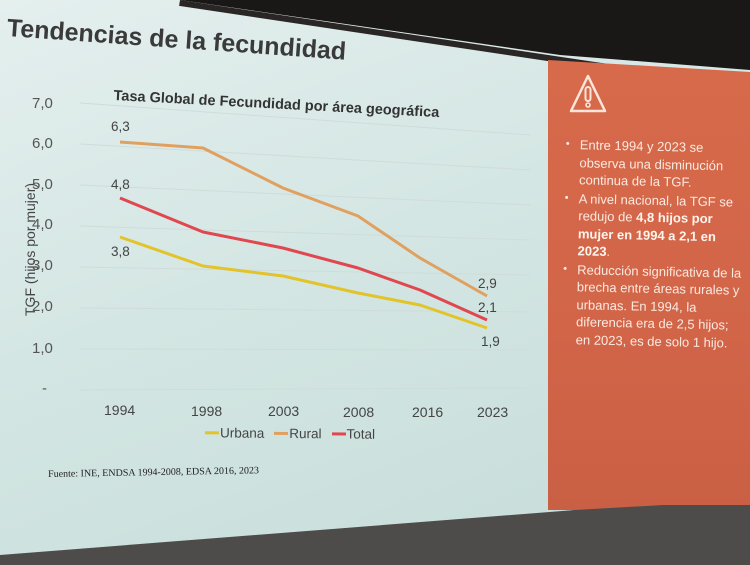 Image resolution: width=750 pixels, height=565 pixels. Describe the element at coordinates (428, 412) in the screenshot. I see `x-tick: 2016` at that location.